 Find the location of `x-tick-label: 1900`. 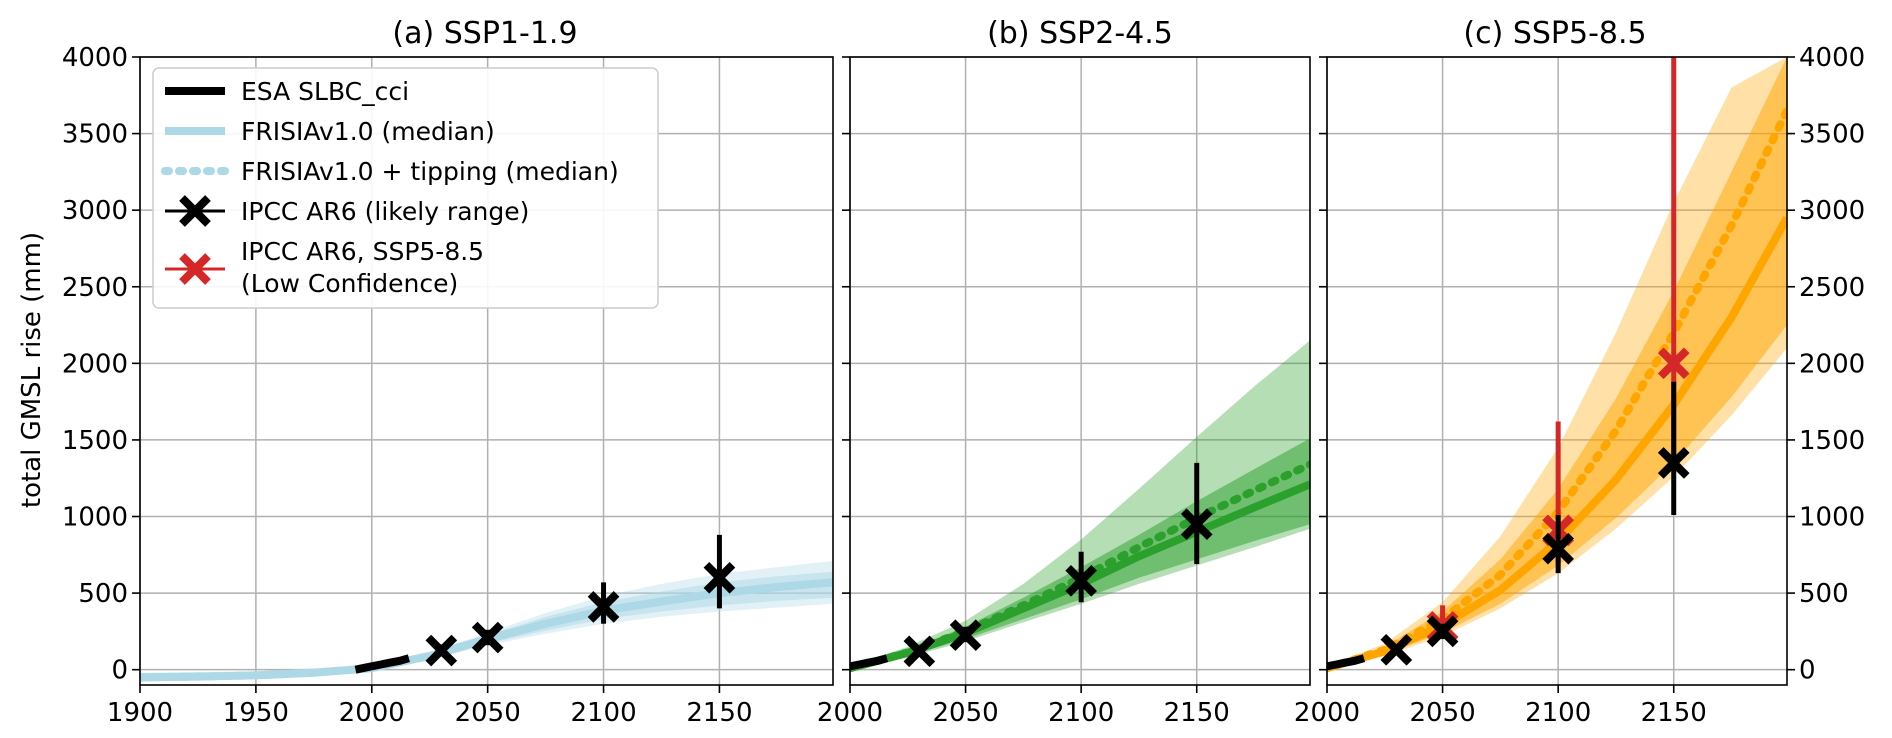

x-tick-label: 1900 is located at coordinates (140, 713).